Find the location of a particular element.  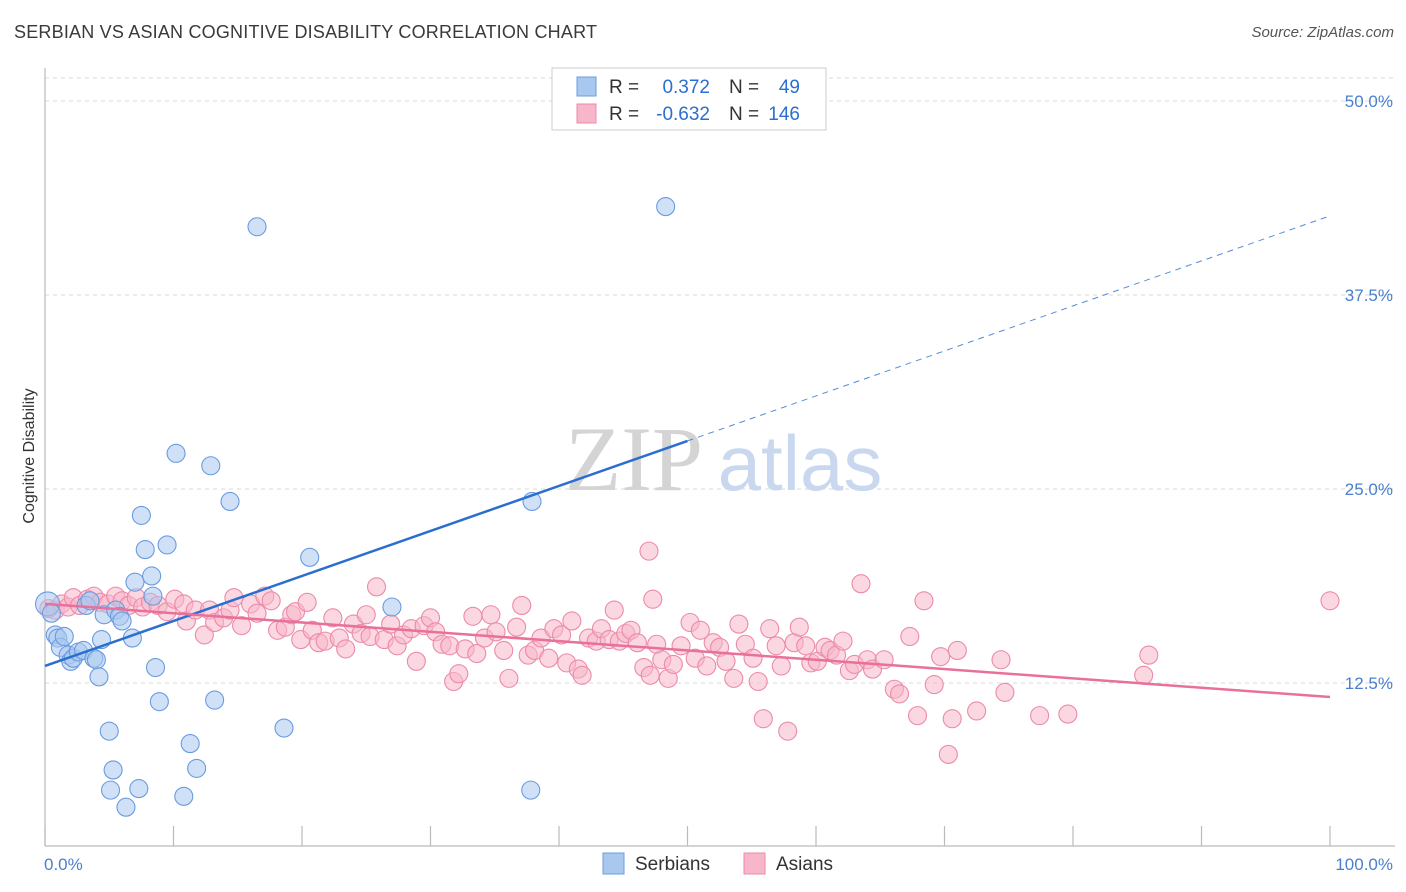

asians-trend-line is located at coordinates (687, 650).